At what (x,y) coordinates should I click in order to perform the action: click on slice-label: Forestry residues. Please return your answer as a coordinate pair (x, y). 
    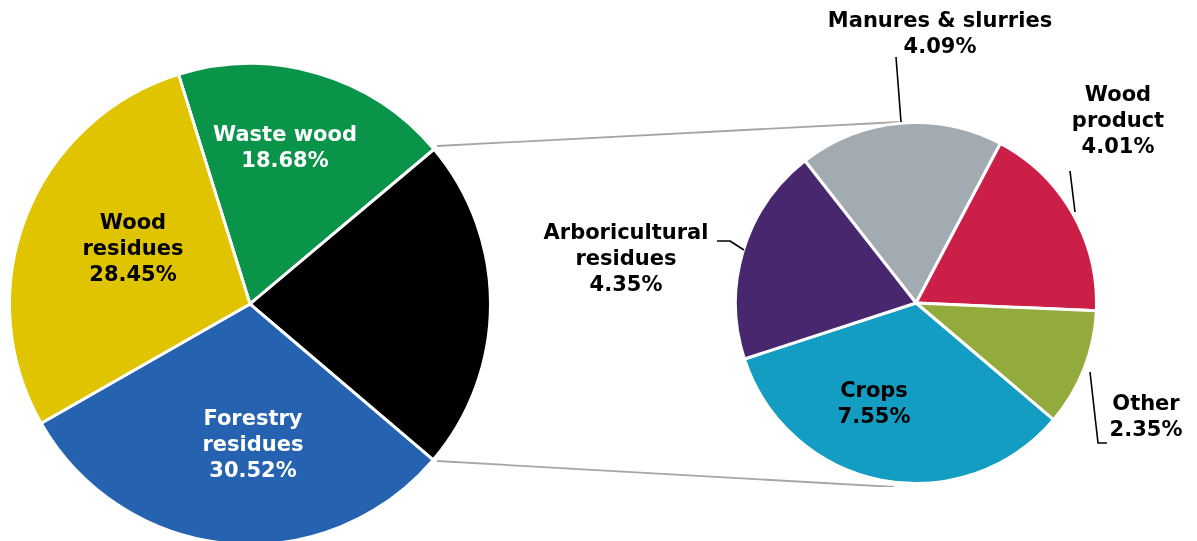
    Looking at the image, I should click on (253, 431).